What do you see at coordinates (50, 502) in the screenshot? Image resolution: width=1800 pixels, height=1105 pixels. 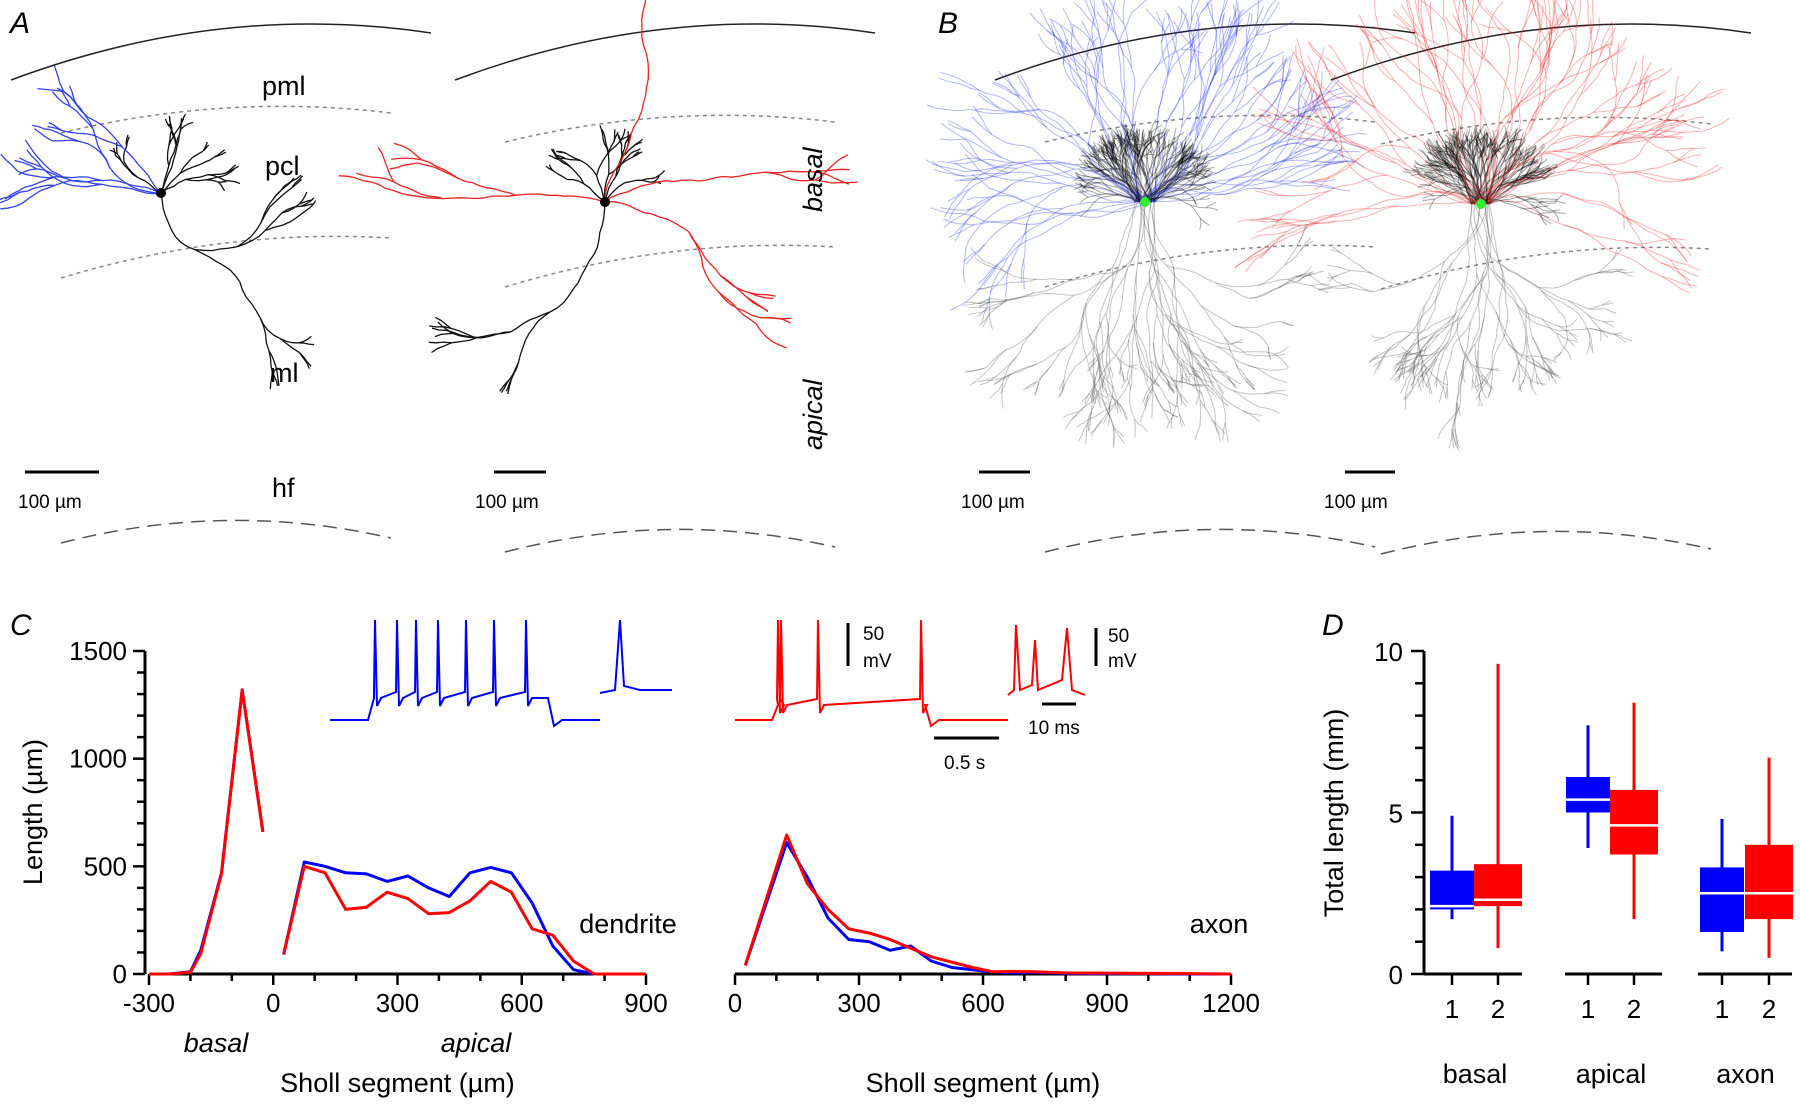 I see `scale-bar-label: 100 µm` at bounding box center [50, 502].